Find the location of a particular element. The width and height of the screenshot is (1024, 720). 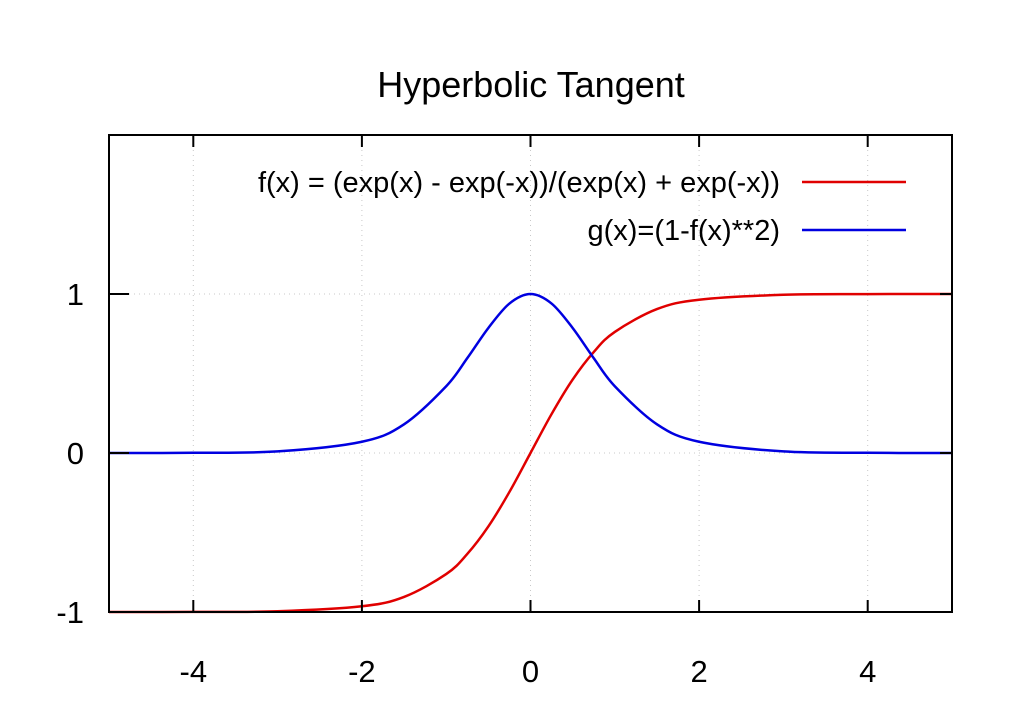

legend-label: g(x)=(1-f(x)**2) is located at coordinates (683, 231).